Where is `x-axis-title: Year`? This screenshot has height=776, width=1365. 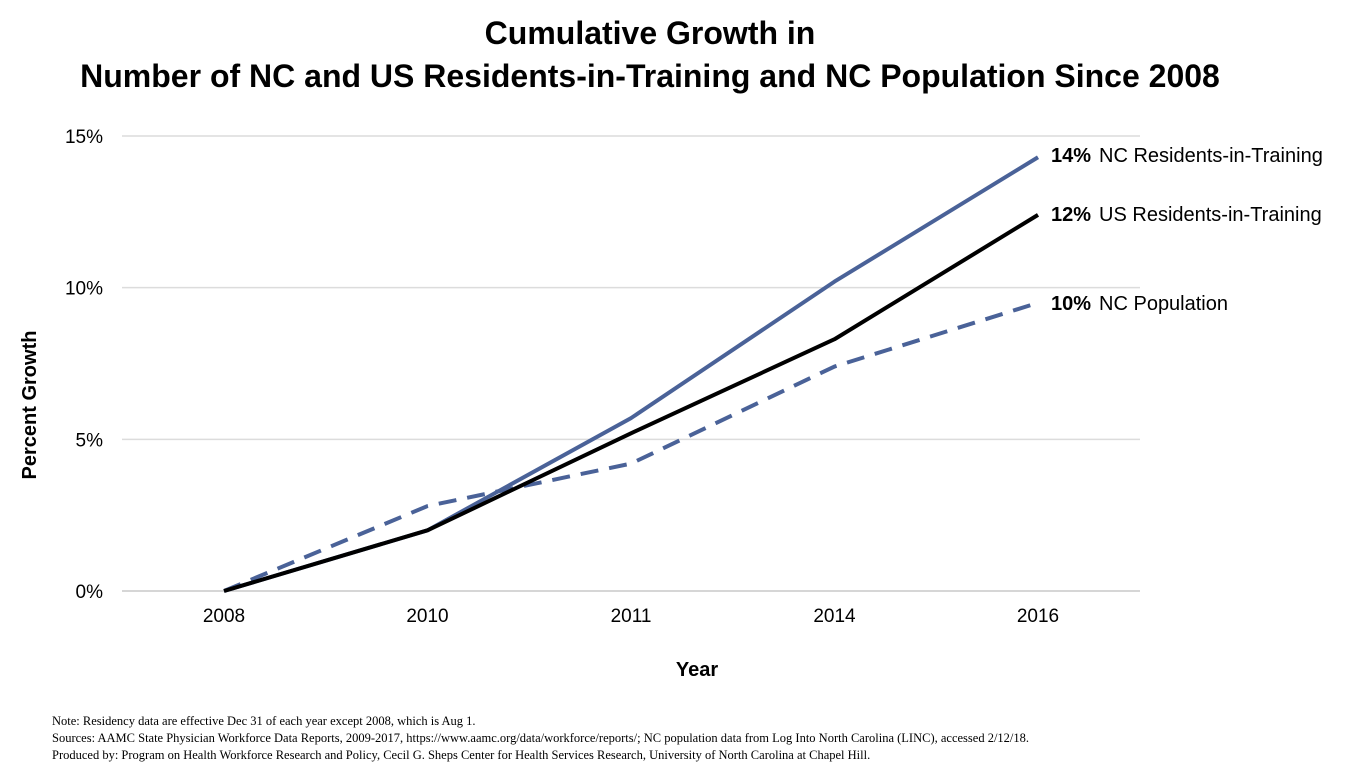 x-axis-title: Year is located at coordinates (697, 670).